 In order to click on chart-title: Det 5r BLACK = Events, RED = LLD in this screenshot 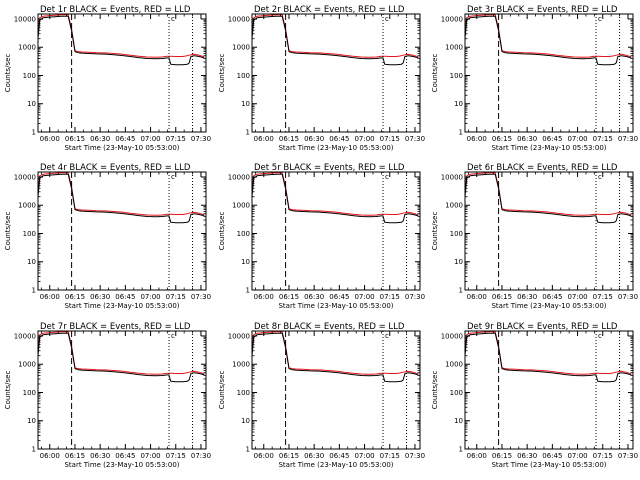, I will do `click(329, 168)`.